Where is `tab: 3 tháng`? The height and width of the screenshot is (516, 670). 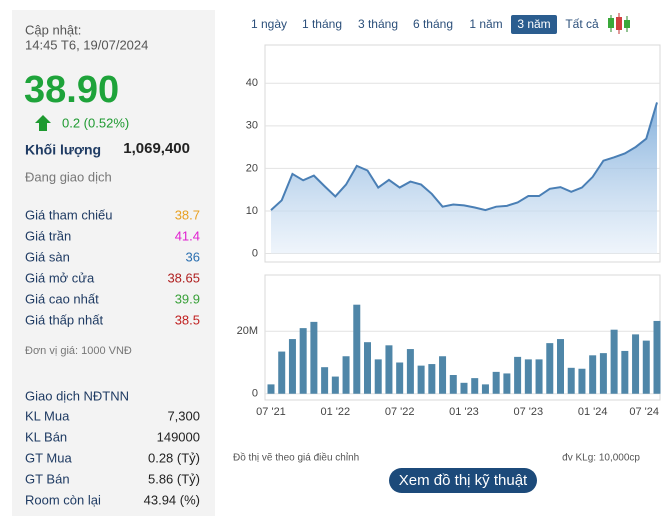 tab: 3 tháng is located at coordinates (378, 24).